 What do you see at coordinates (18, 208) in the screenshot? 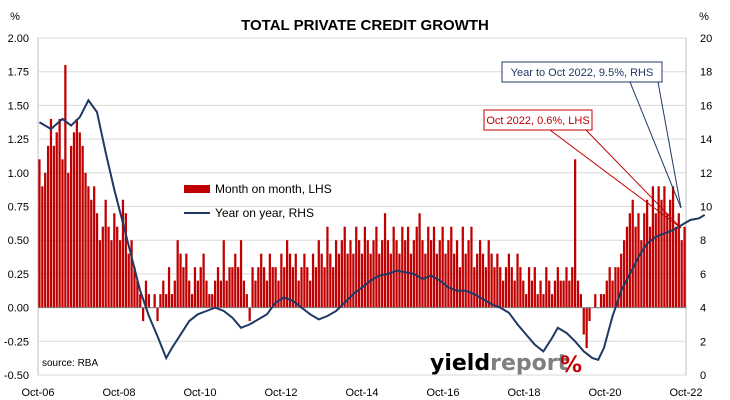
I see `left-tick-label: 0.75` at bounding box center [18, 208].